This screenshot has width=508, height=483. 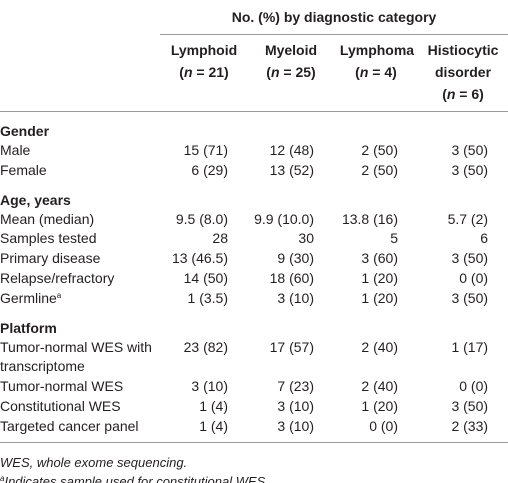 I want to click on column-count: (n = 4), so click(x=376, y=72).